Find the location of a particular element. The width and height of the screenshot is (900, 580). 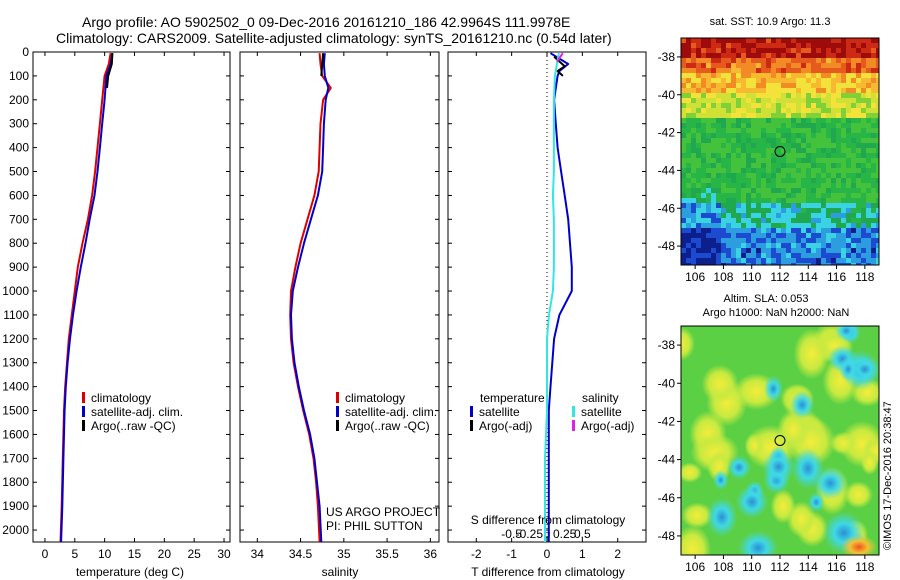

sst-heatmap is located at coordinates (780, 151).